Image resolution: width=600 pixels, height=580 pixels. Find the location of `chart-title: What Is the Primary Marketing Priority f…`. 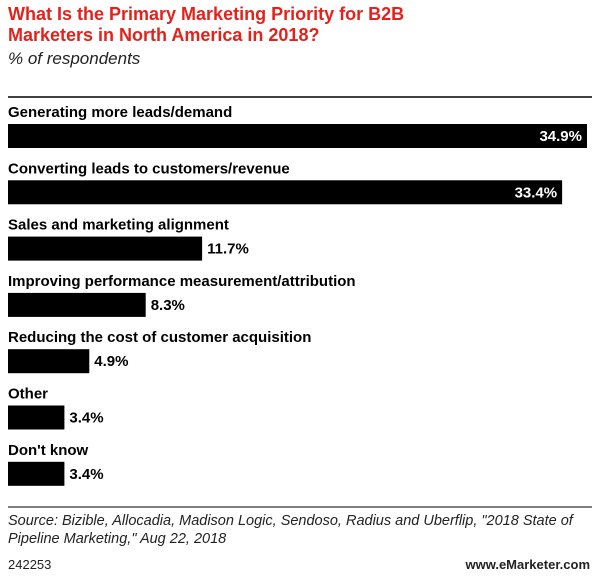

chart-title: What Is the Primary Marketing Priority f… is located at coordinates (206, 24).